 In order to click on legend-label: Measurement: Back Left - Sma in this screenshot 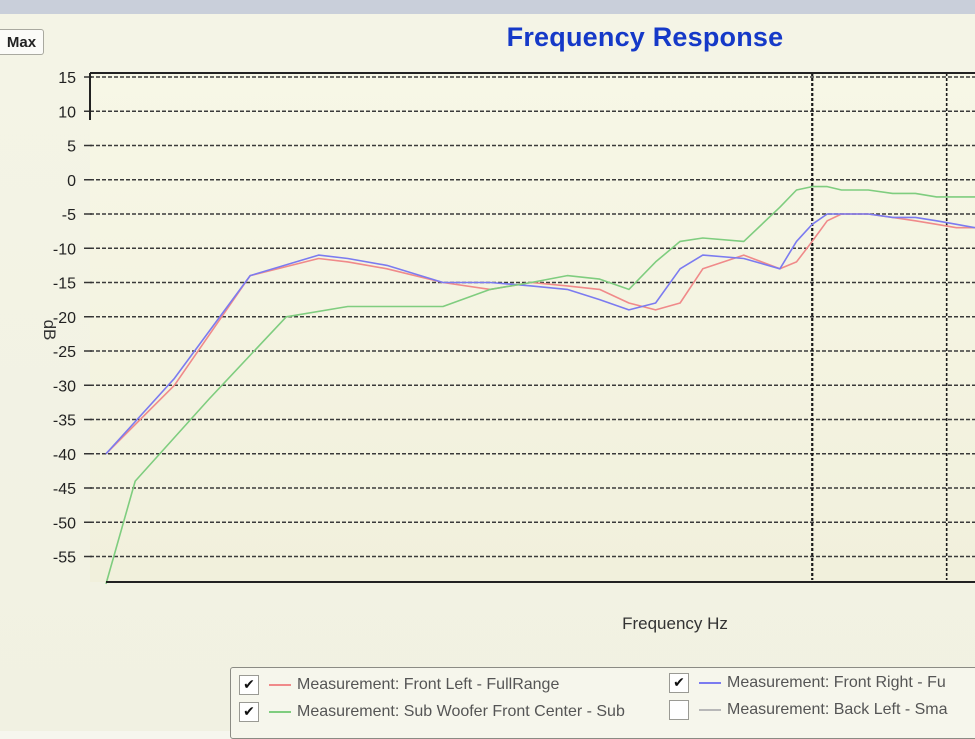, I will do `click(837, 709)`.